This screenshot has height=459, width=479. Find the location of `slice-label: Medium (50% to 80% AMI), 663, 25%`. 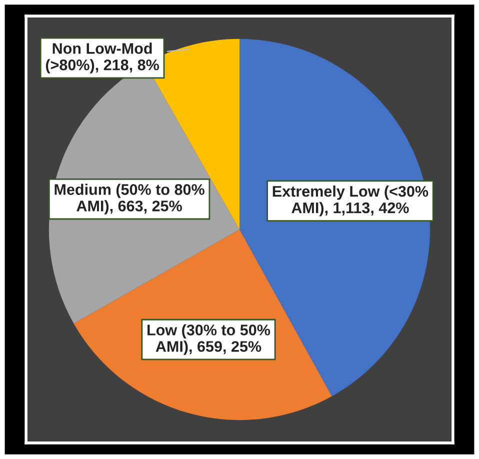

slice-label: Medium (50% to 80% AMI), 663, 25% is located at coordinates (129, 199).